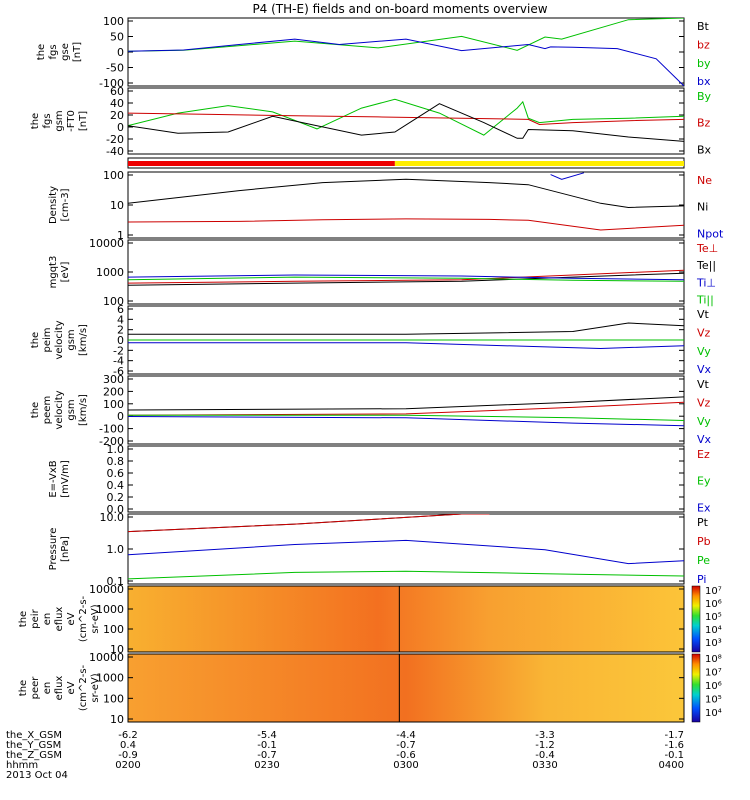 The height and width of the screenshot is (800, 750). I want to click on y-axis-label: eV, so click(71, 618).